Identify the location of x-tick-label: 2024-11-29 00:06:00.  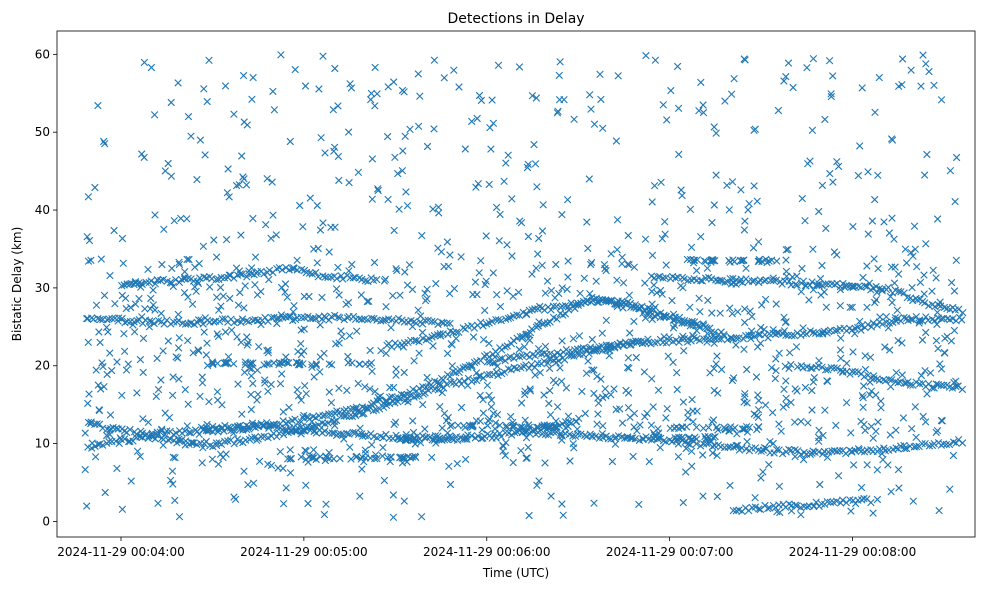
(486, 552).